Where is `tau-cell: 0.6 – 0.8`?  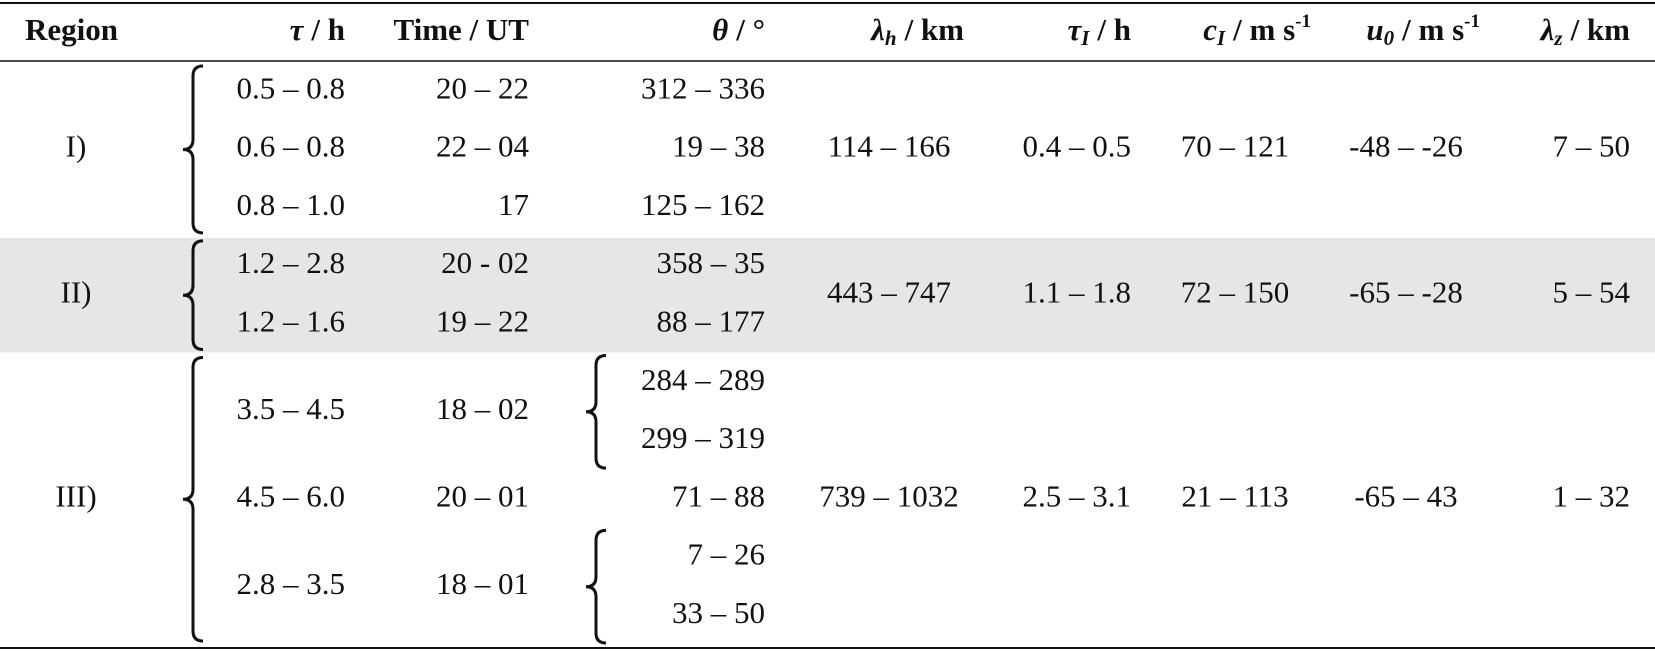 tau-cell: 0.6 – 0.8 is located at coordinates (291, 146).